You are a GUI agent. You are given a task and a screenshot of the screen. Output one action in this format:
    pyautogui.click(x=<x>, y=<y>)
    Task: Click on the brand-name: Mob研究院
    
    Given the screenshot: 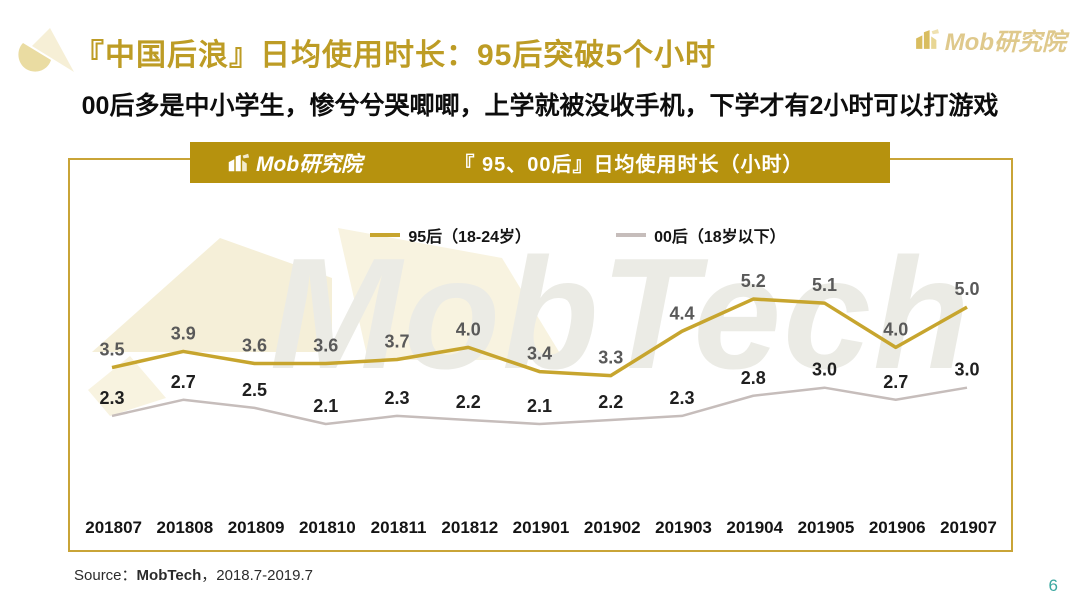 What is the action you would take?
    pyautogui.click(x=1005, y=42)
    